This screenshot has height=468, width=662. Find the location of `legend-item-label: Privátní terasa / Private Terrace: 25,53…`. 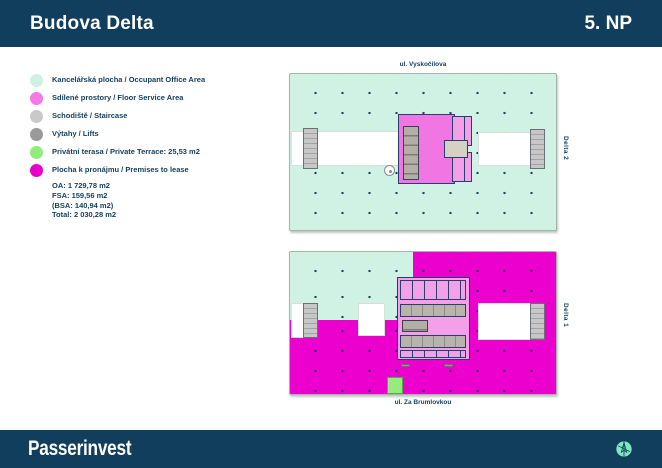

legend-item-label: Privátní terasa / Private Terrace: 25,53… is located at coordinates (126, 152).